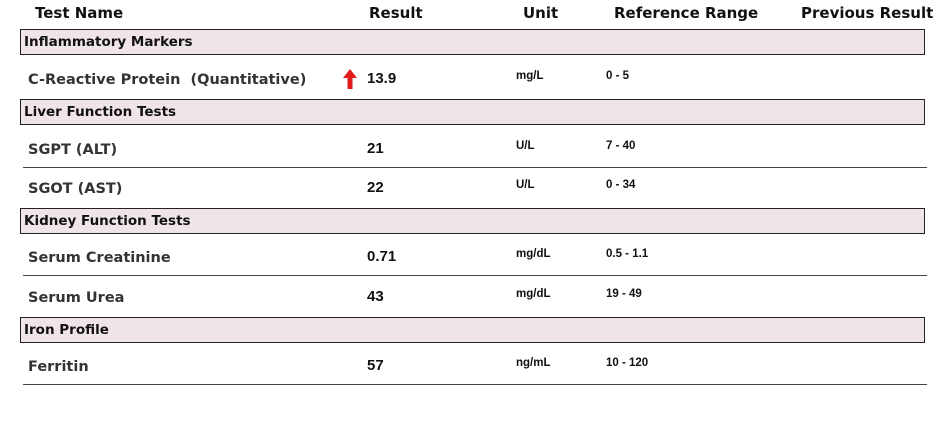  I want to click on high-arrow-icon, so click(350, 79).